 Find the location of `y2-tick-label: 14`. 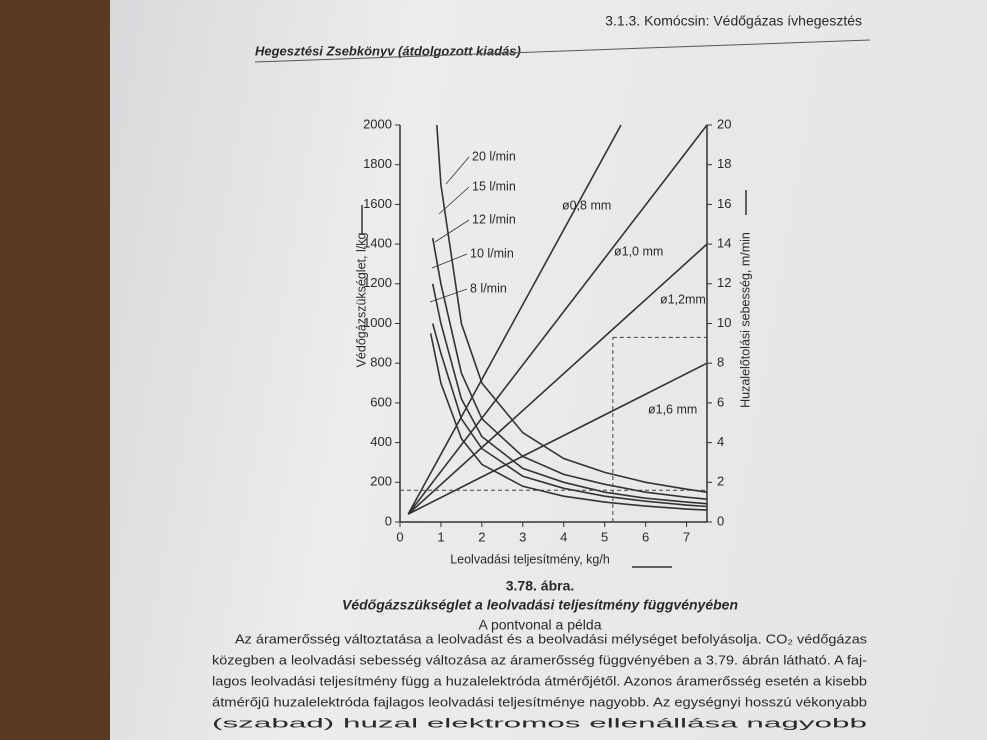

y2-tick-label: 14 is located at coordinates (724, 243).